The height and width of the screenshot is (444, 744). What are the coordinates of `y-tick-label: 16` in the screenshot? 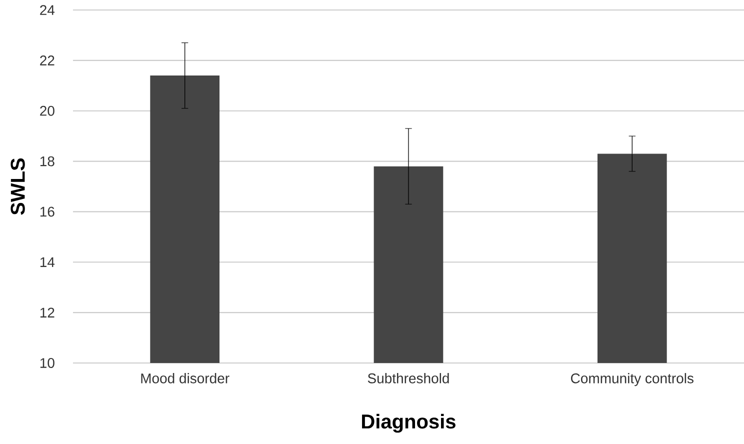 It's located at (47, 211).